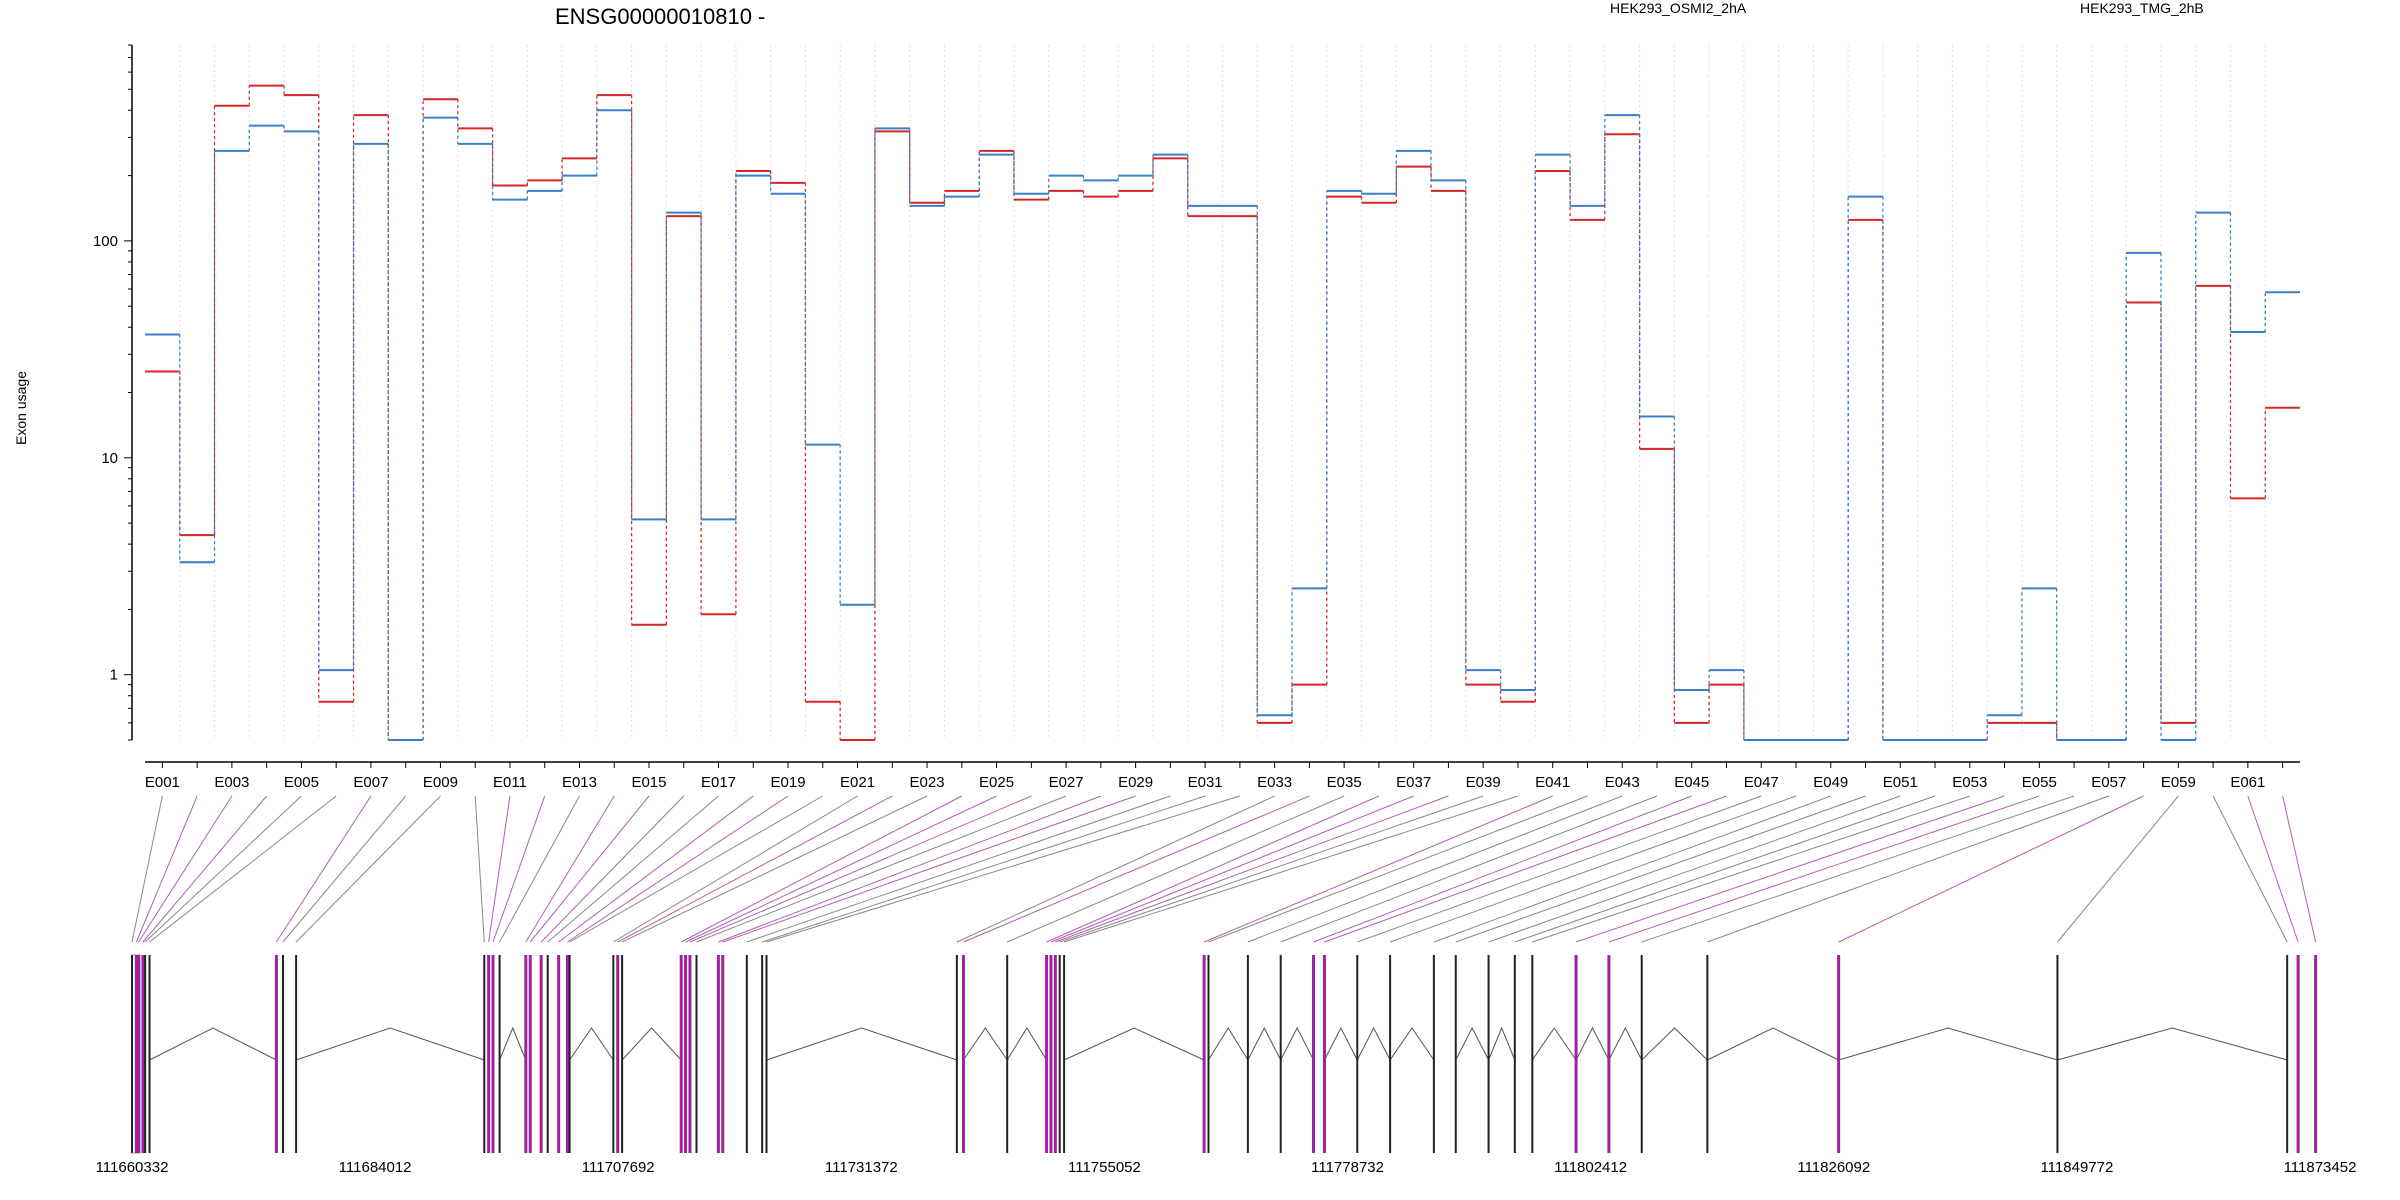  What do you see at coordinates (1135, 782) in the screenshot?
I see `x-tick-label: E029` at bounding box center [1135, 782].